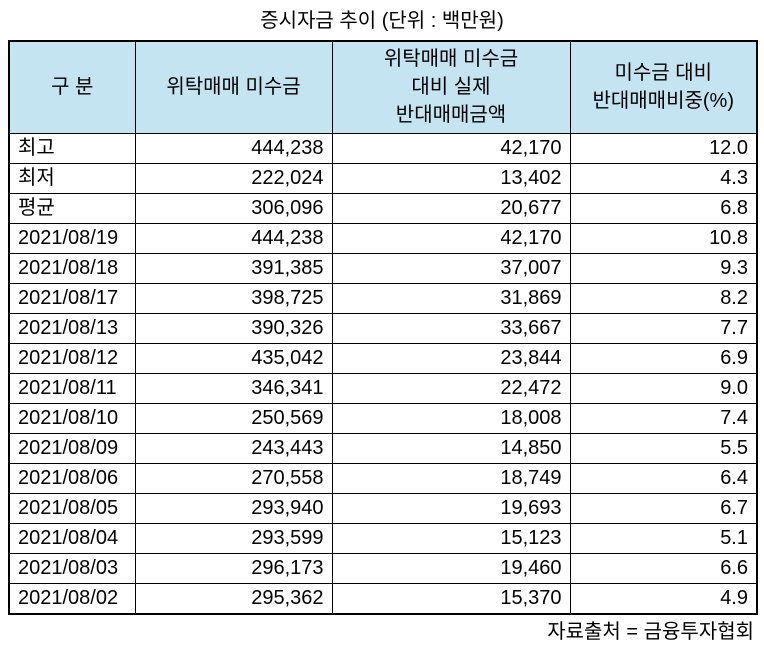 This screenshot has width=764, height=667. Describe the element at coordinates (451, 448) in the screenshot. I see `value-cell: 14,850` at that location.